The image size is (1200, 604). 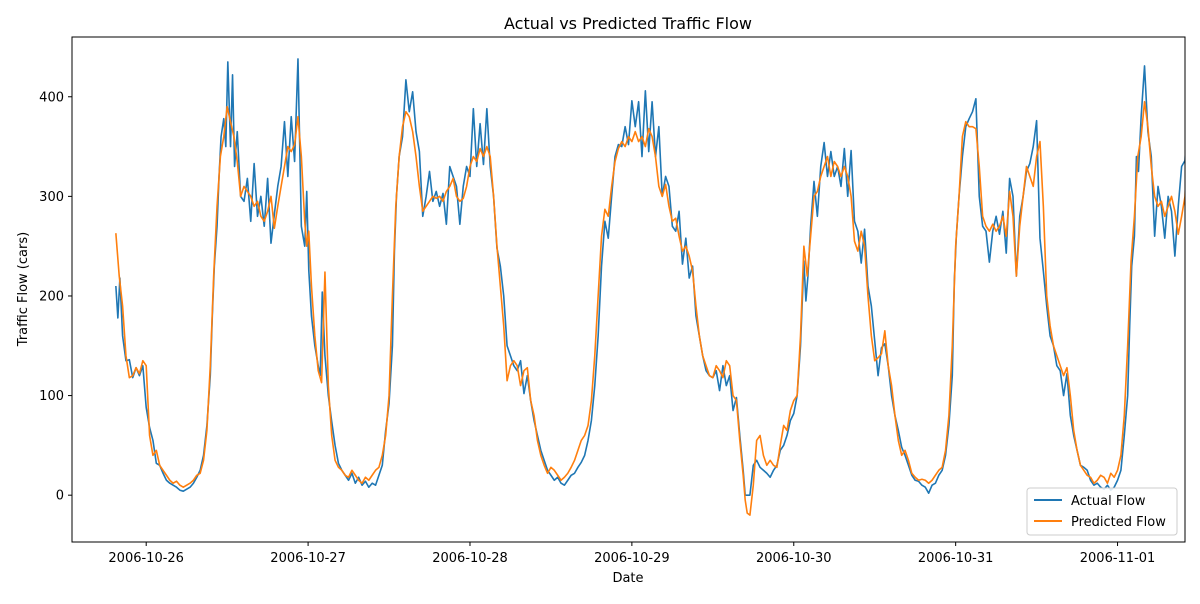 What do you see at coordinates (60, 496) in the screenshot?
I see `y-tick-label: 0` at bounding box center [60, 496].